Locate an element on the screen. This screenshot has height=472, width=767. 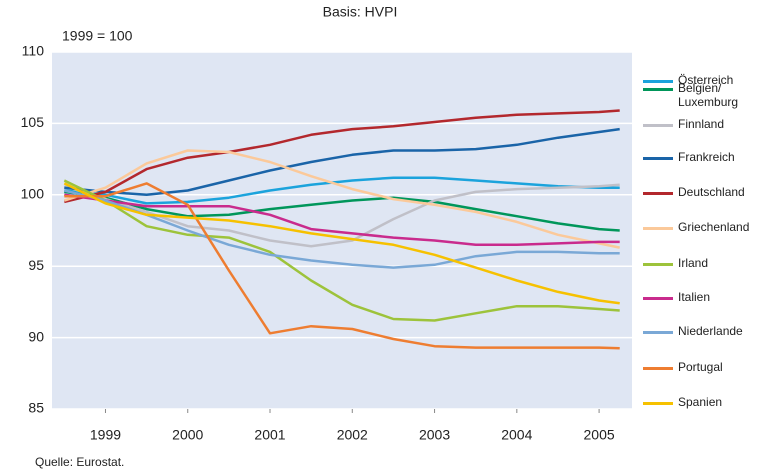
y-tick-label: 110 is located at coordinates (33, 51).